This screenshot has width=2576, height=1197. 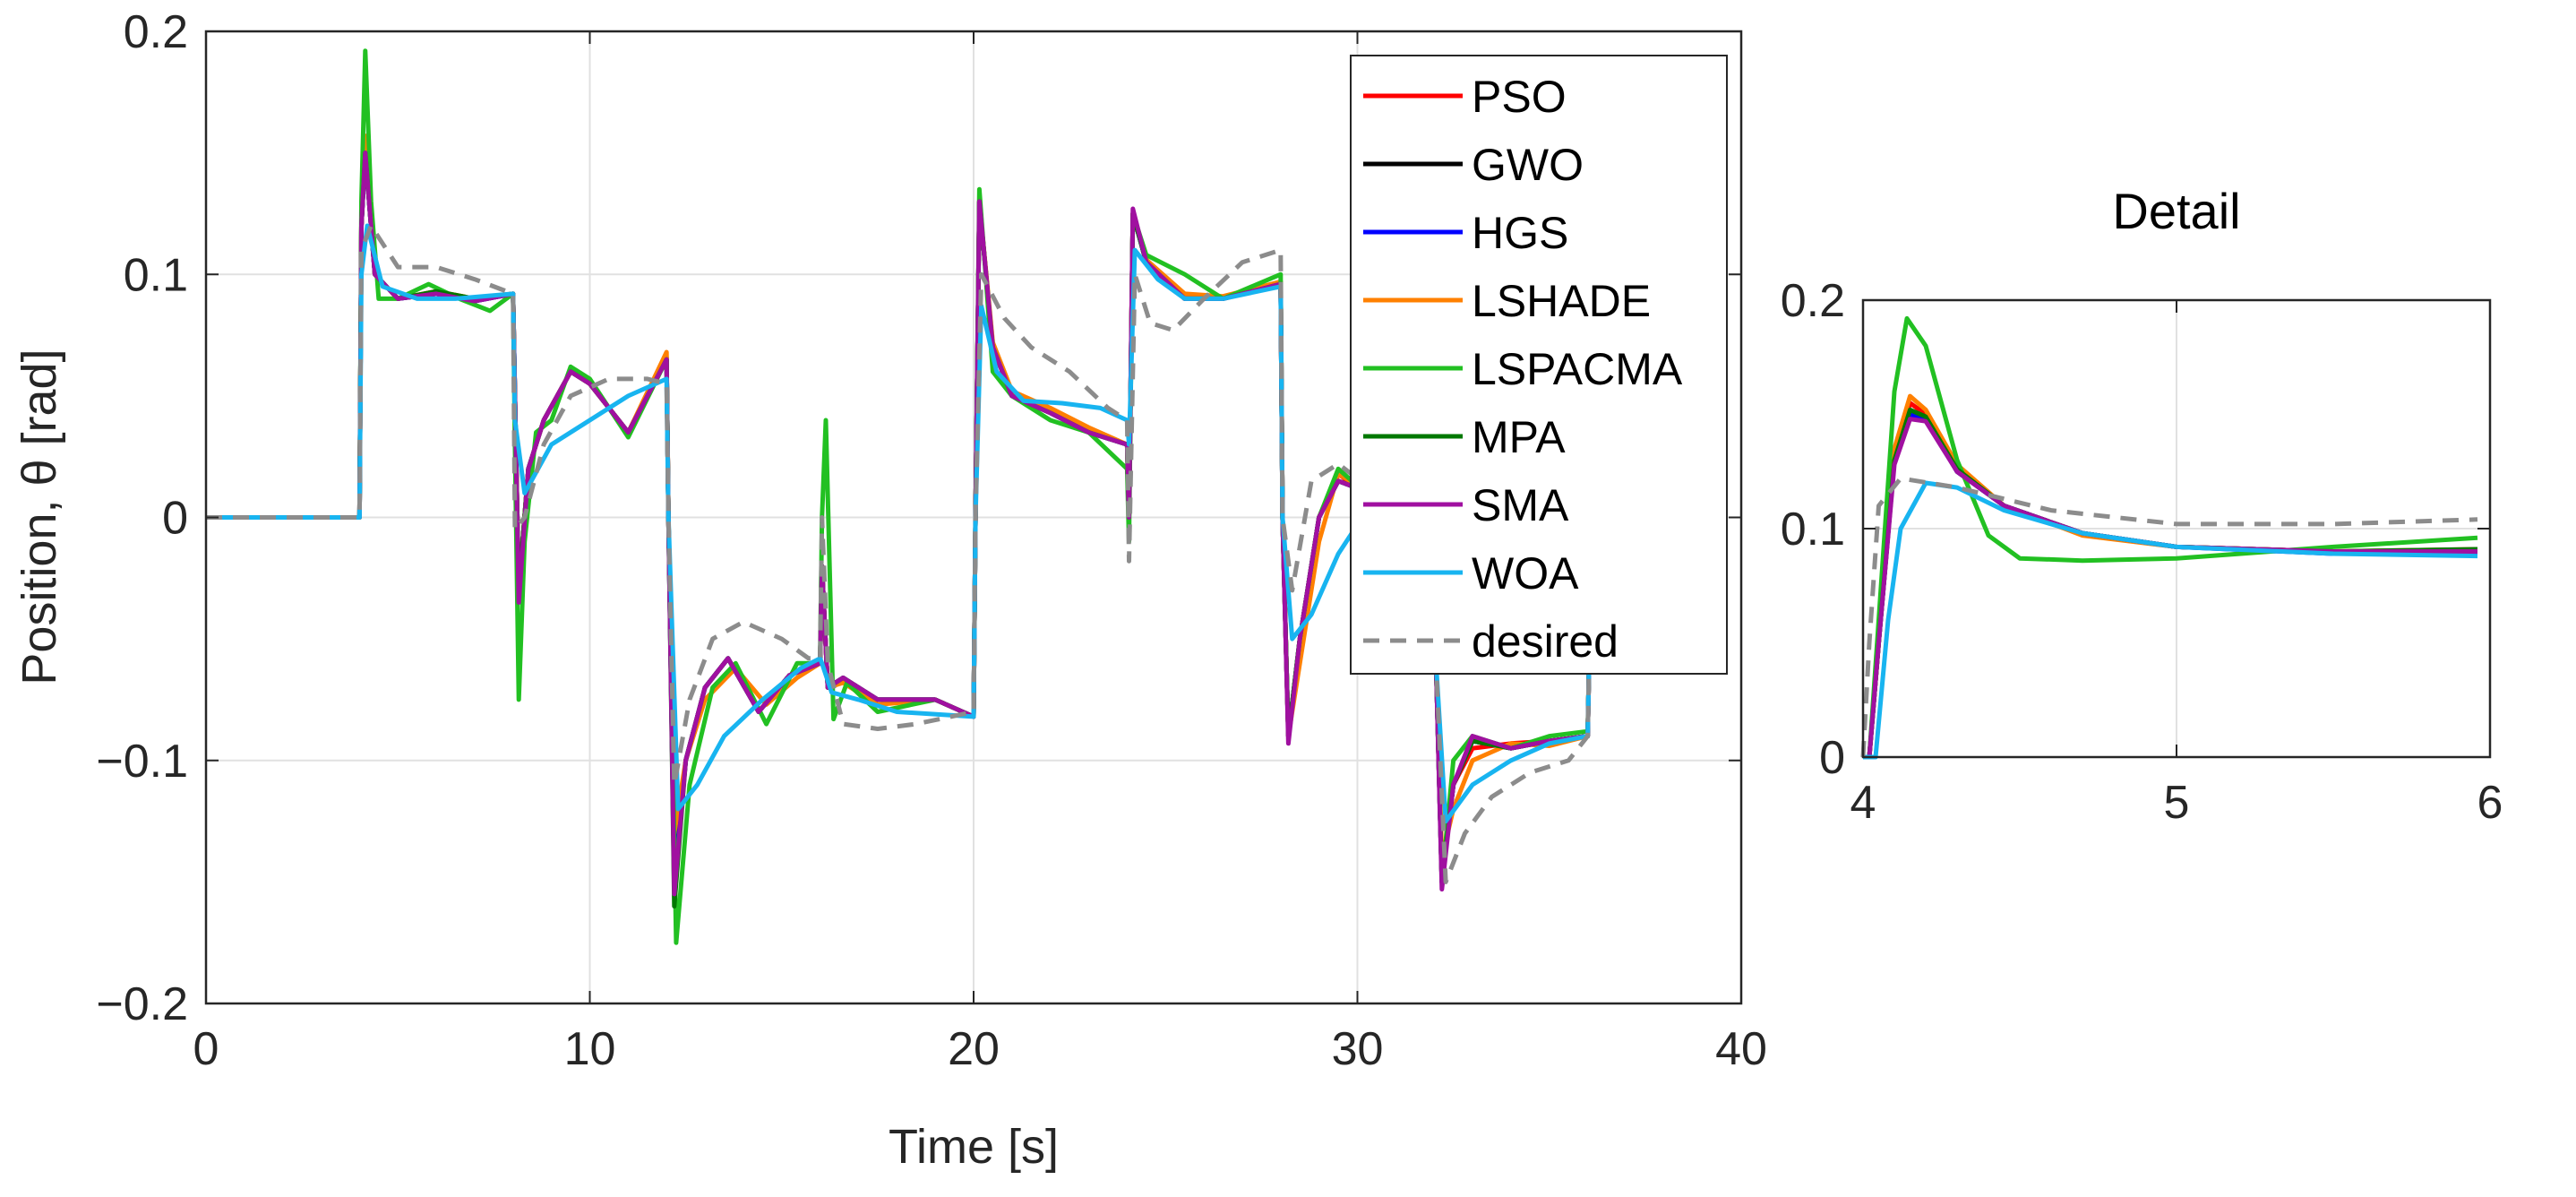 I want to click on main-x-tick-label: 10, so click(x=590, y=1049).